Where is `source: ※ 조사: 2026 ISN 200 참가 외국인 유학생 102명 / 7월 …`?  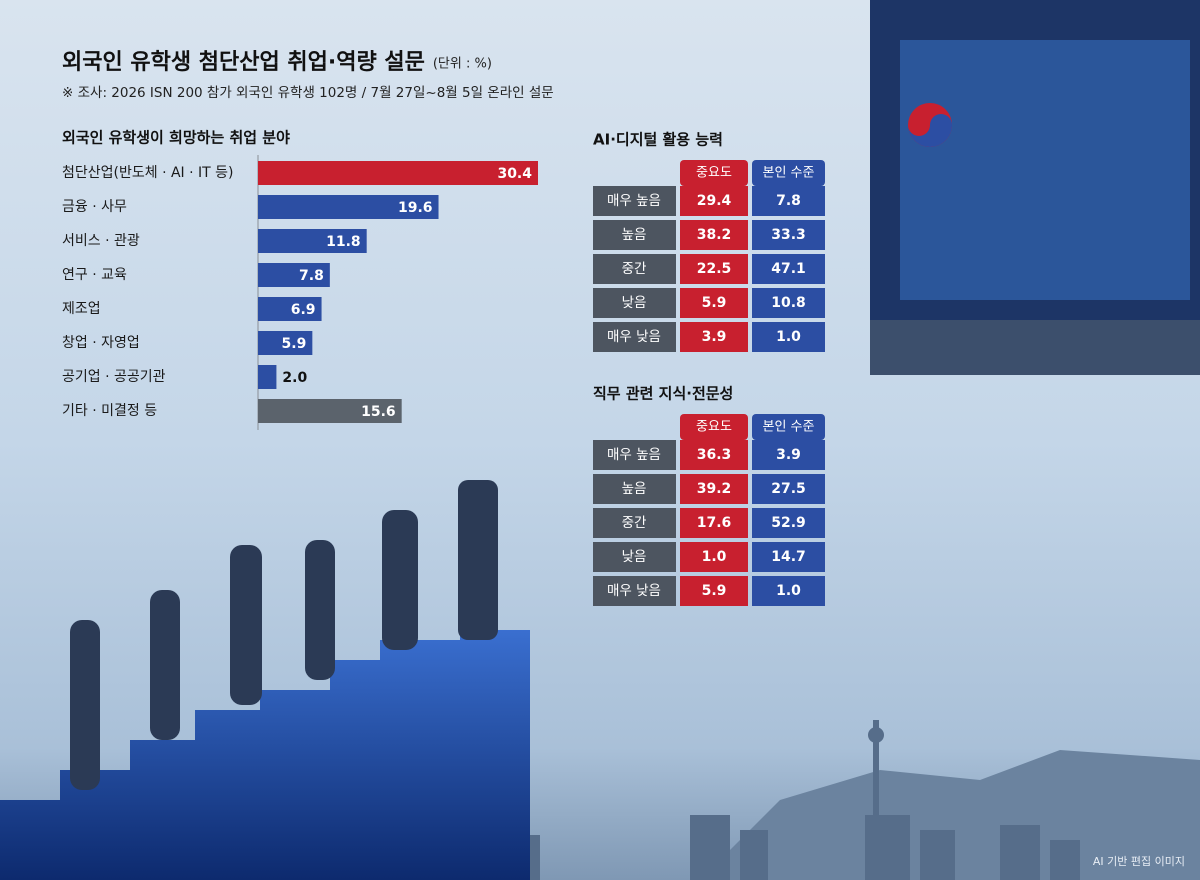
source: ※ 조사: 2026 ISN 200 참가 외국인 유학생 102명 / 7월 … is located at coordinates (308, 93).